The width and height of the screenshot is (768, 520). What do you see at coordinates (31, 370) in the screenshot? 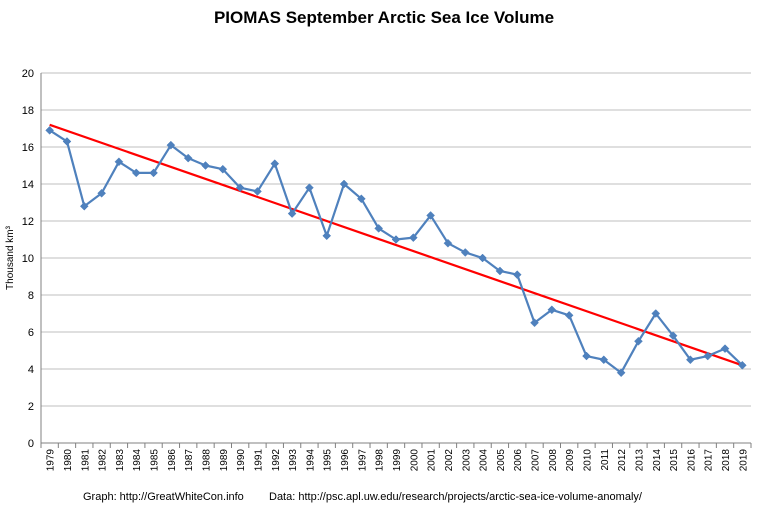
I see `y-tick-label: 4` at bounding box center [31, 370].